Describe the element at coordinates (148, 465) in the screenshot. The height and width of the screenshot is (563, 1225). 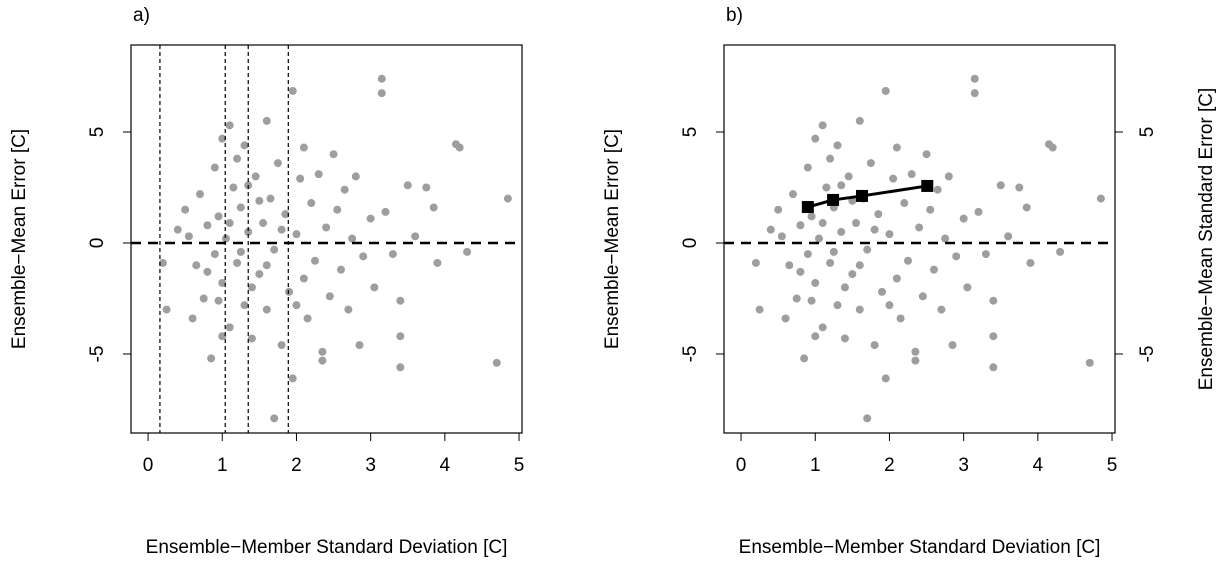
I see `x-tick-label: 0` at that location.